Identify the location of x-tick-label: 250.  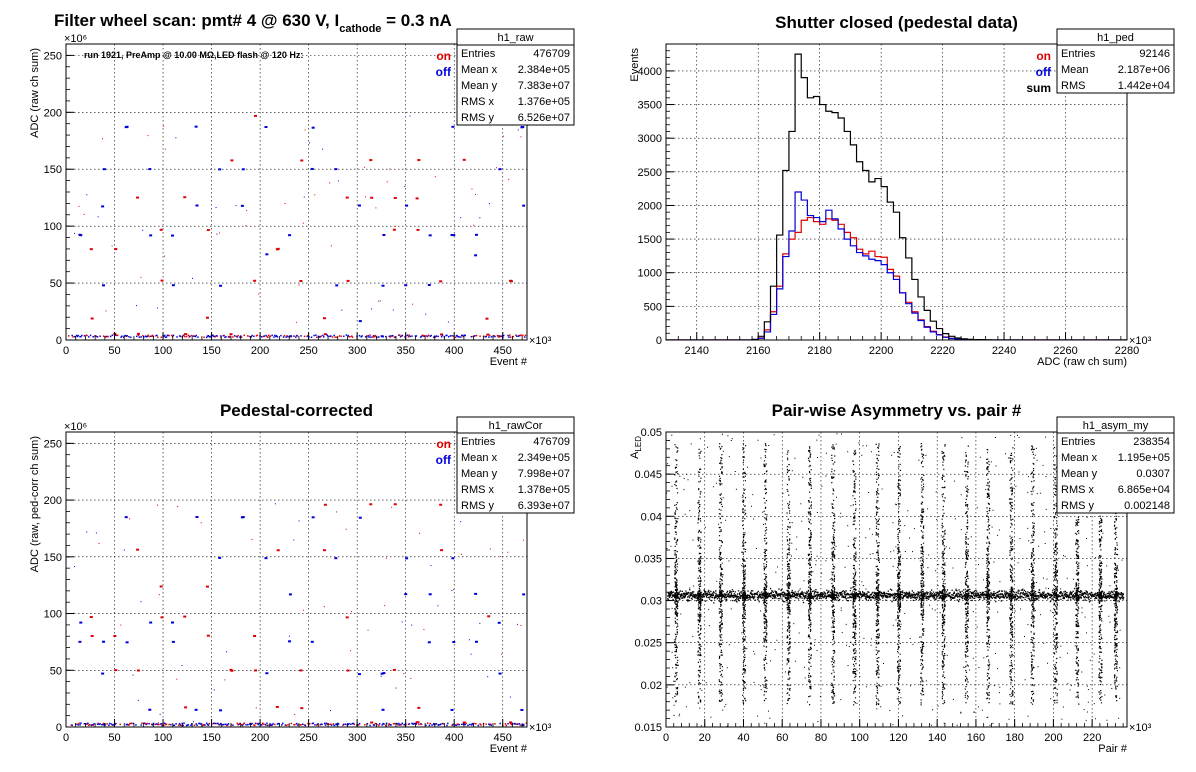
(308, 351).